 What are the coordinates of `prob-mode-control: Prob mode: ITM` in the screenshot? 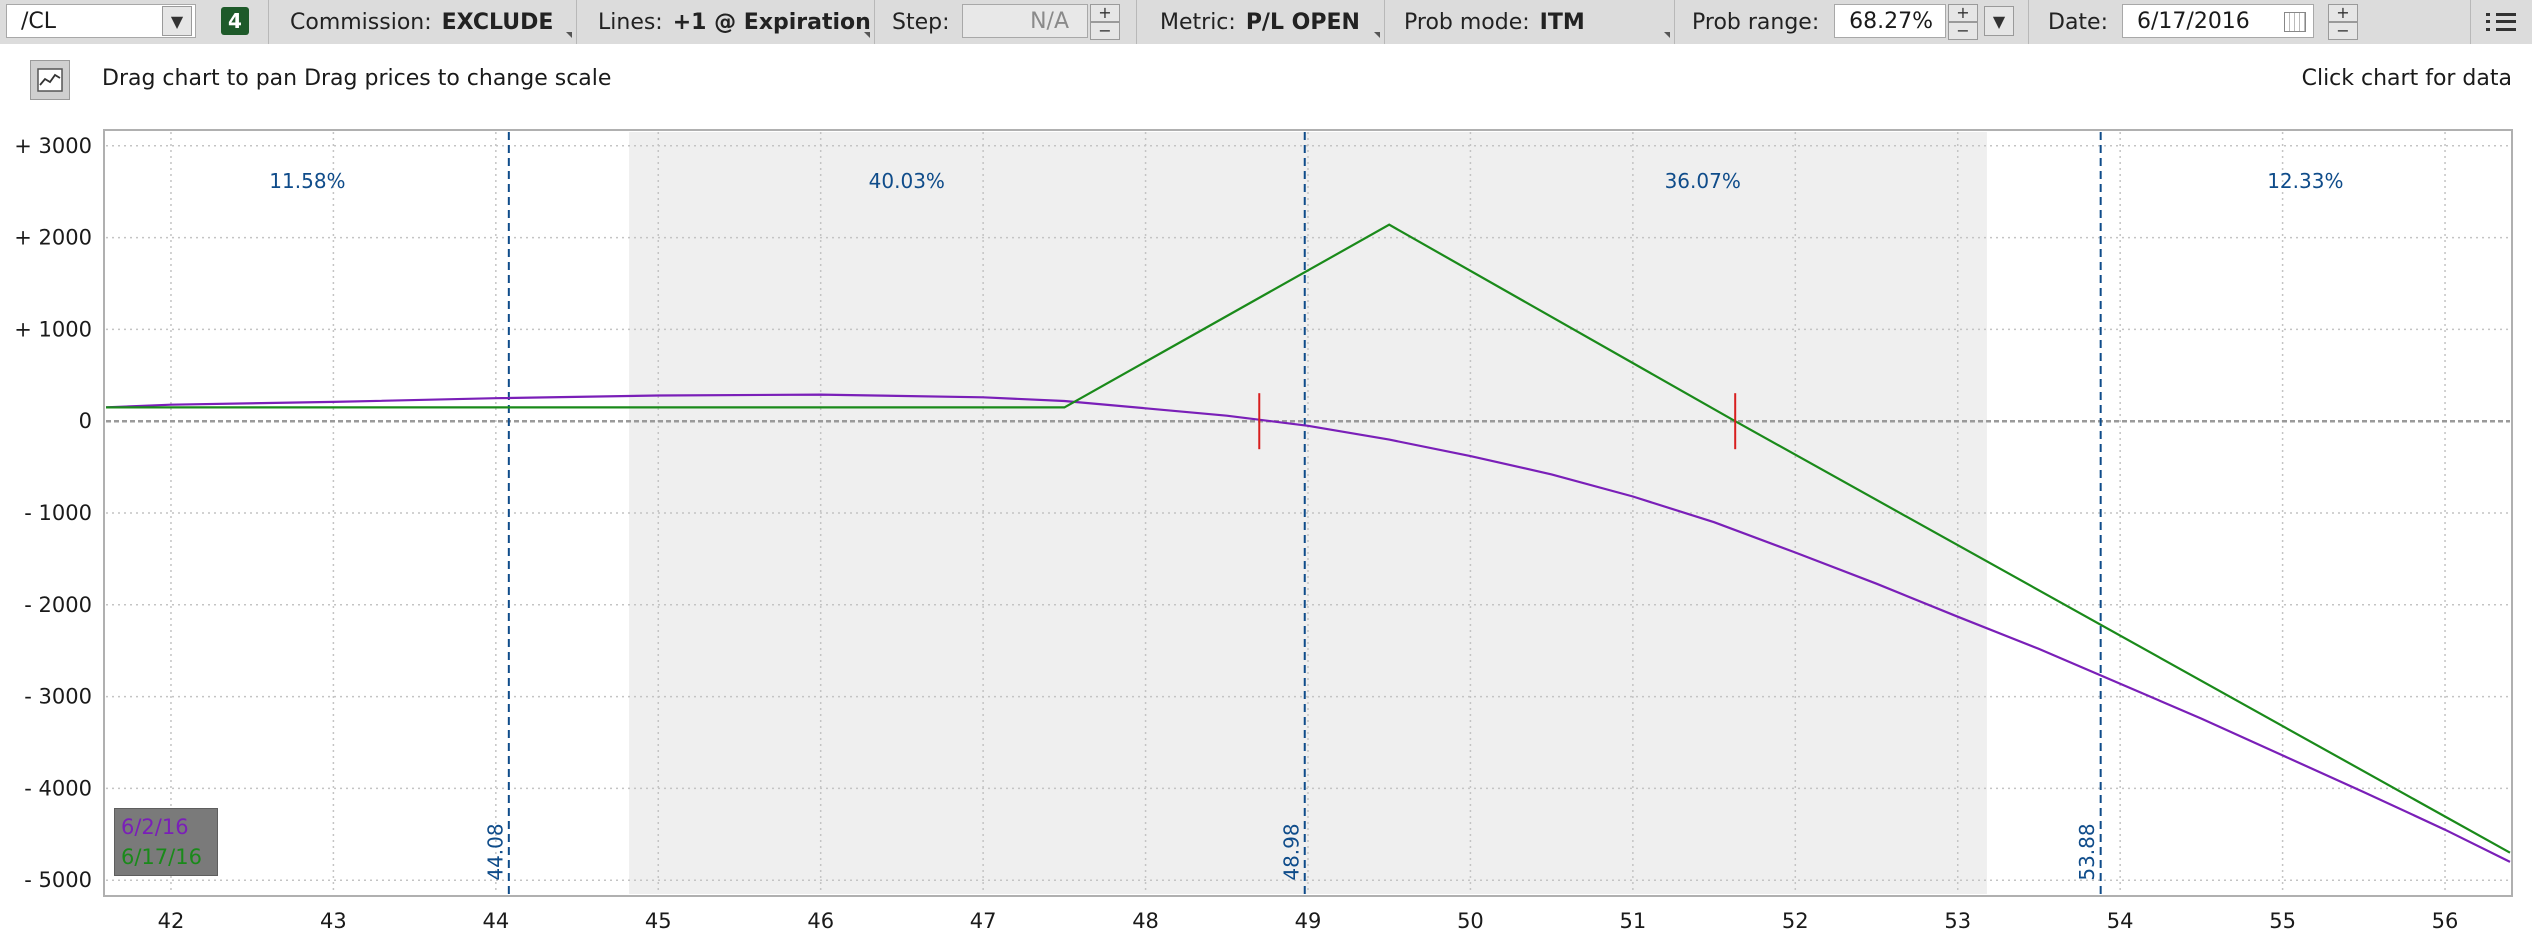 It's located at (1494, 22).